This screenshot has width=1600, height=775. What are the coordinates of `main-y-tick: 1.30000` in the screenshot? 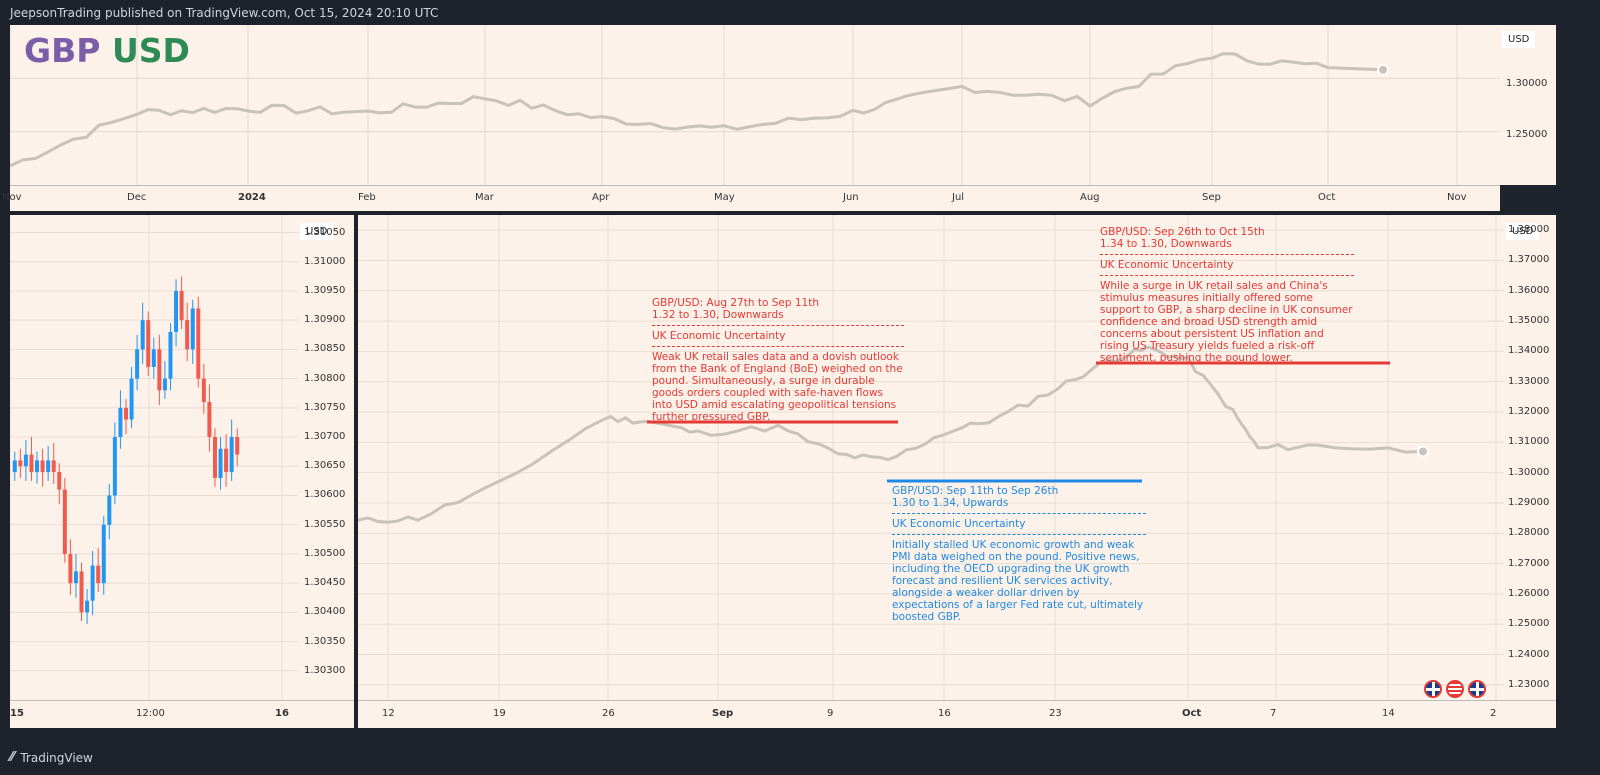 It's located at (1529, 472).